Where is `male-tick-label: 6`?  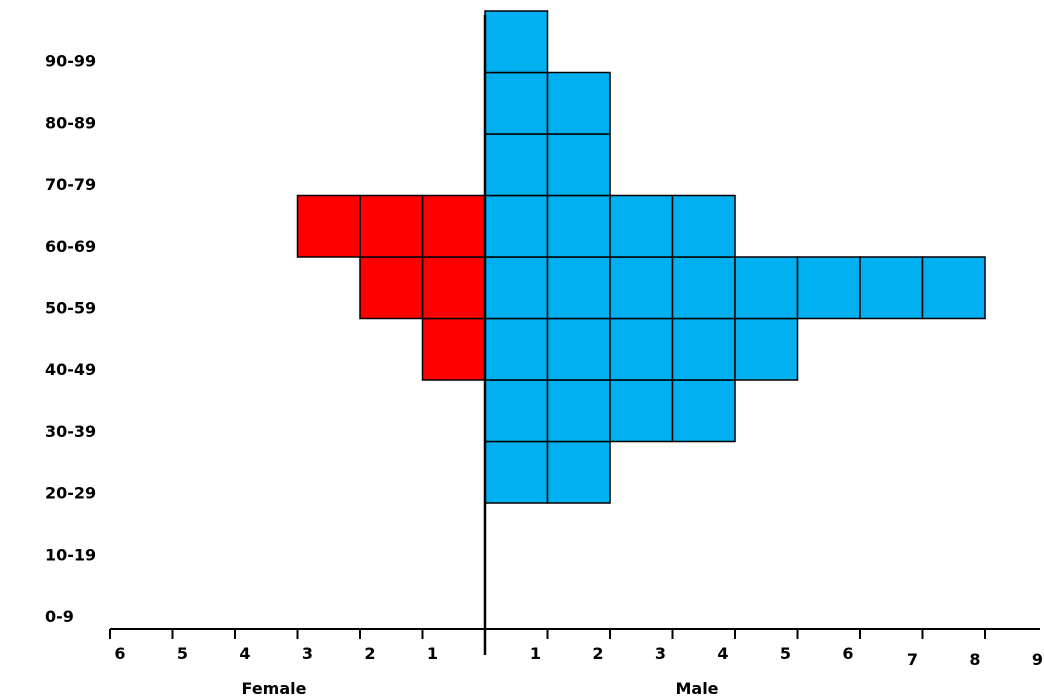
male-tick-label: 6 is located at coordinates (847, 653).